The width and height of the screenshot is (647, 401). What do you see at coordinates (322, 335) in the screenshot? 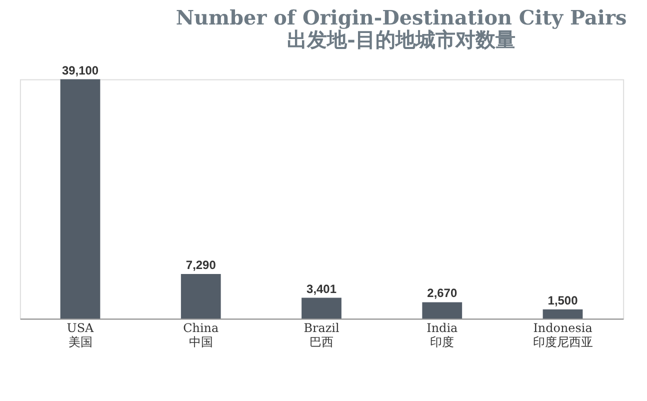
I see `x-tick-label: Brazil 巴西` at bounding box center [322, 335].